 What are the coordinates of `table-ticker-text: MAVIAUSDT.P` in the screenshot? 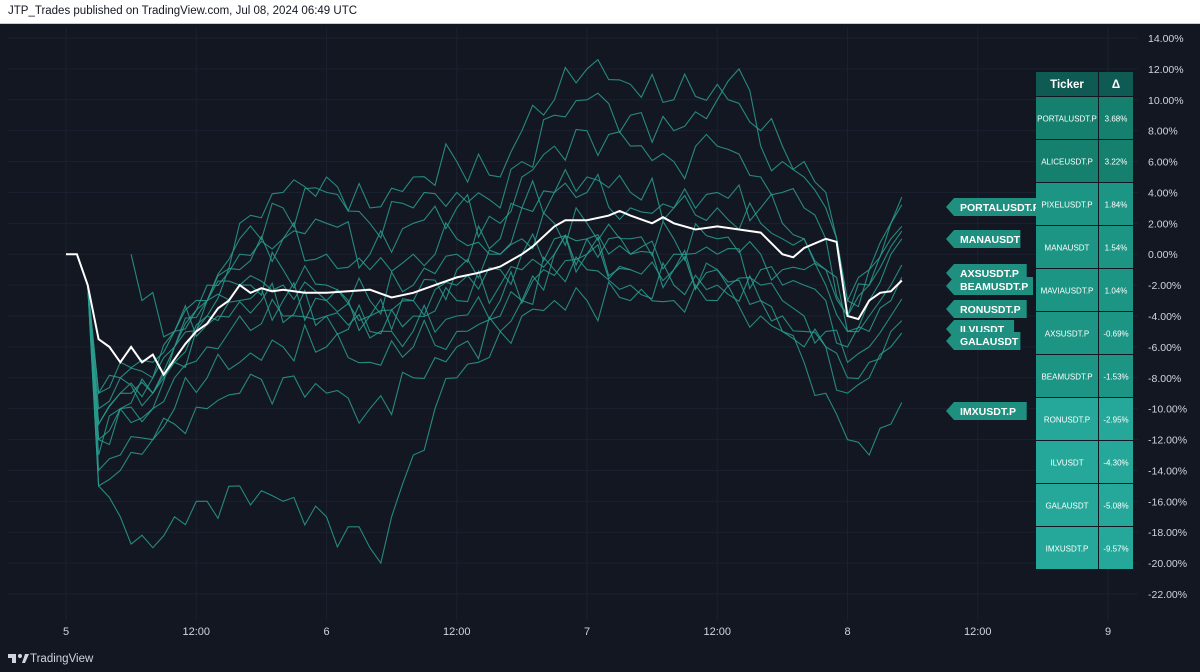 It's located at (1067, 291).